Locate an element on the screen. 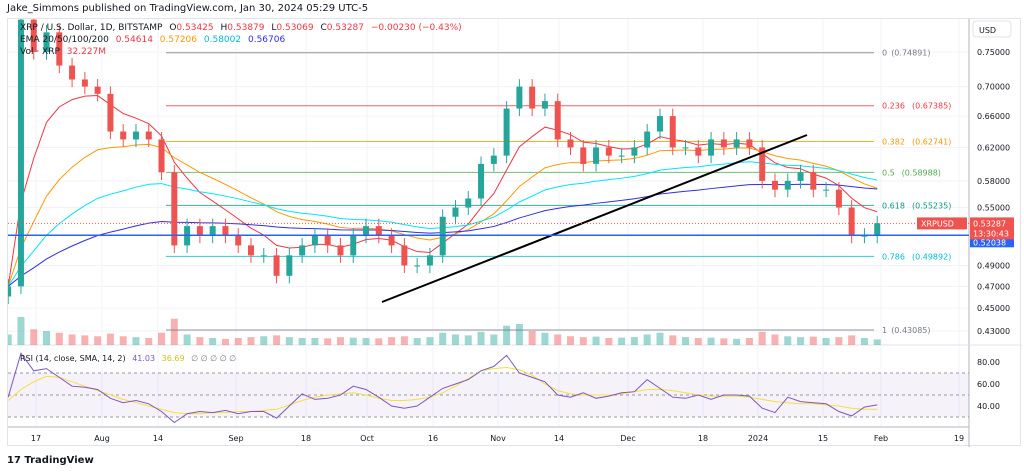  countdown-tag: 13:30:43 is located at coordinates (991, 233).